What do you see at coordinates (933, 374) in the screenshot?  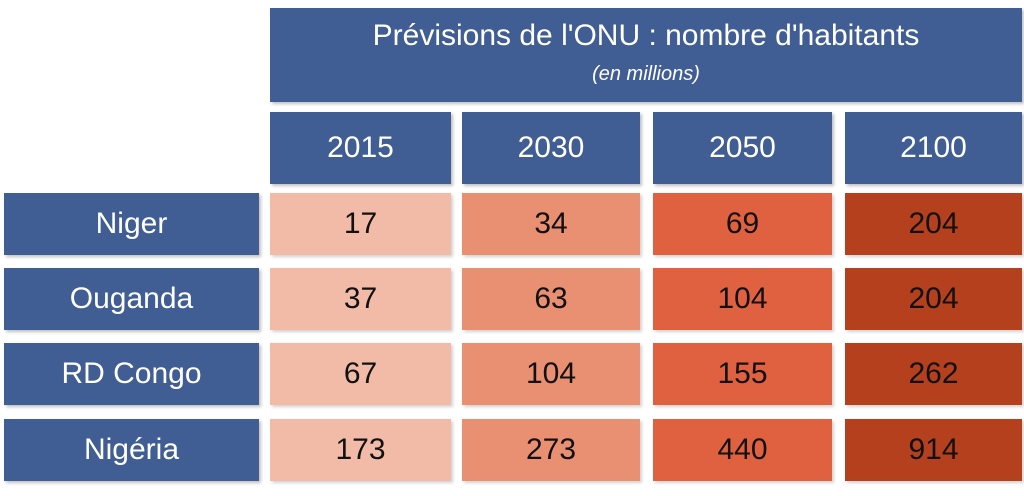 I see `value-cell-rd-congo-2100: 262` at bounding box center [933, 374].